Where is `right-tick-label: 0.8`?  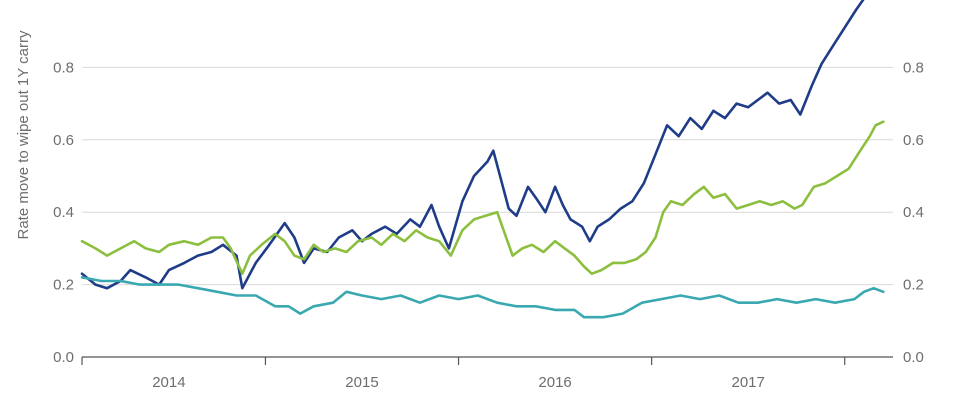
right-tick-label: 0.8 is located at coordinates (913, 67).